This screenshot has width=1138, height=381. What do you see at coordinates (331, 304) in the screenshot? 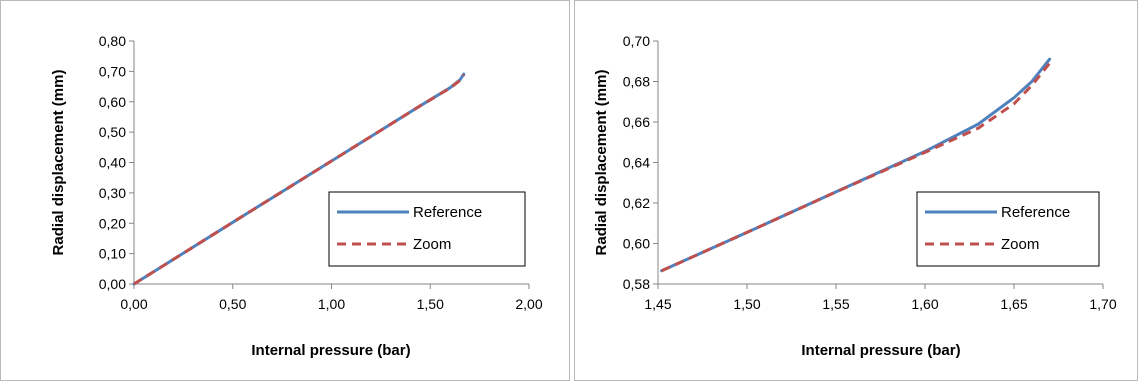
I see `chart-0-x-tick-label: 1,00` at bounding box center [331, 304].